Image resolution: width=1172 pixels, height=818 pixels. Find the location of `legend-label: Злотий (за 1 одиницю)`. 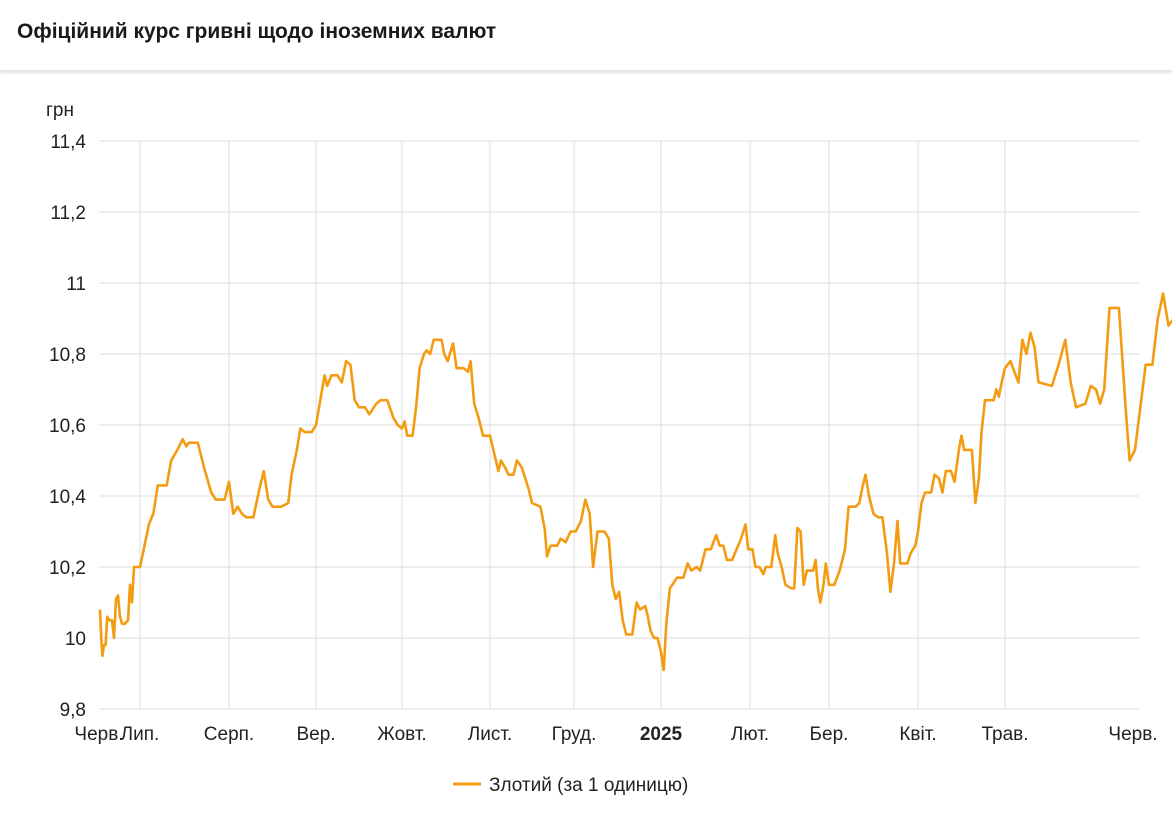

legend-label: Злотий (за 1 одиницю) is located at coordinates (588, 785).